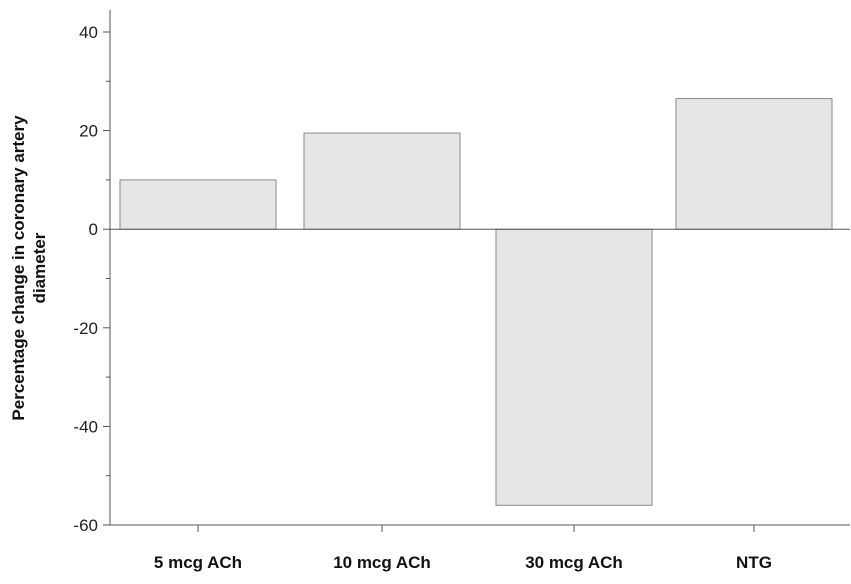  I want to click on y-tick-label: 20, so click(88, 131).